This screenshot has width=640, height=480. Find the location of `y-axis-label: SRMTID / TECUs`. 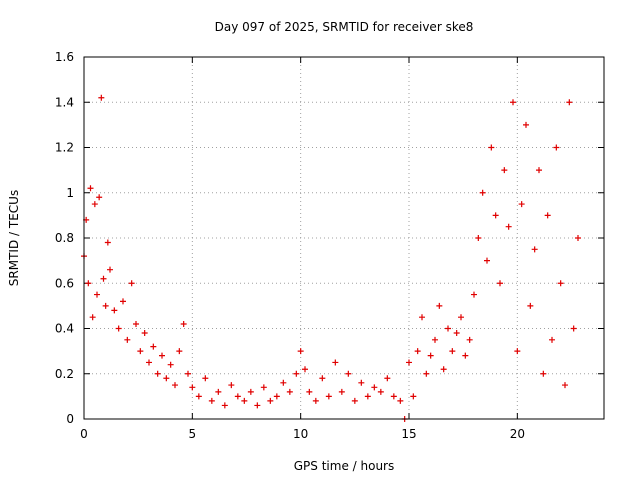

y-axis-label: SRMTID / TECUs is located at coordinates (14, 238).